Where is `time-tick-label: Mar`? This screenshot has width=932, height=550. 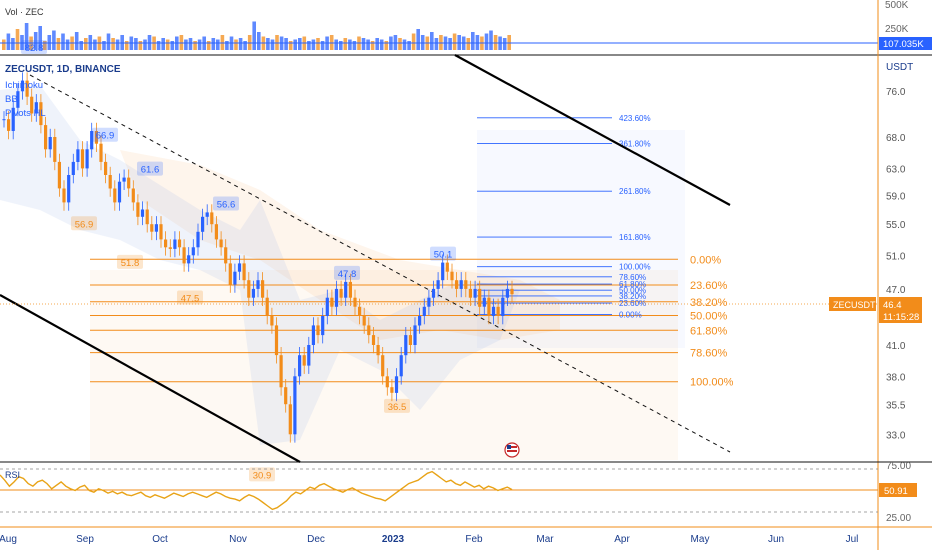
time-tick-label: Mar is located at coordinates (545, 539).